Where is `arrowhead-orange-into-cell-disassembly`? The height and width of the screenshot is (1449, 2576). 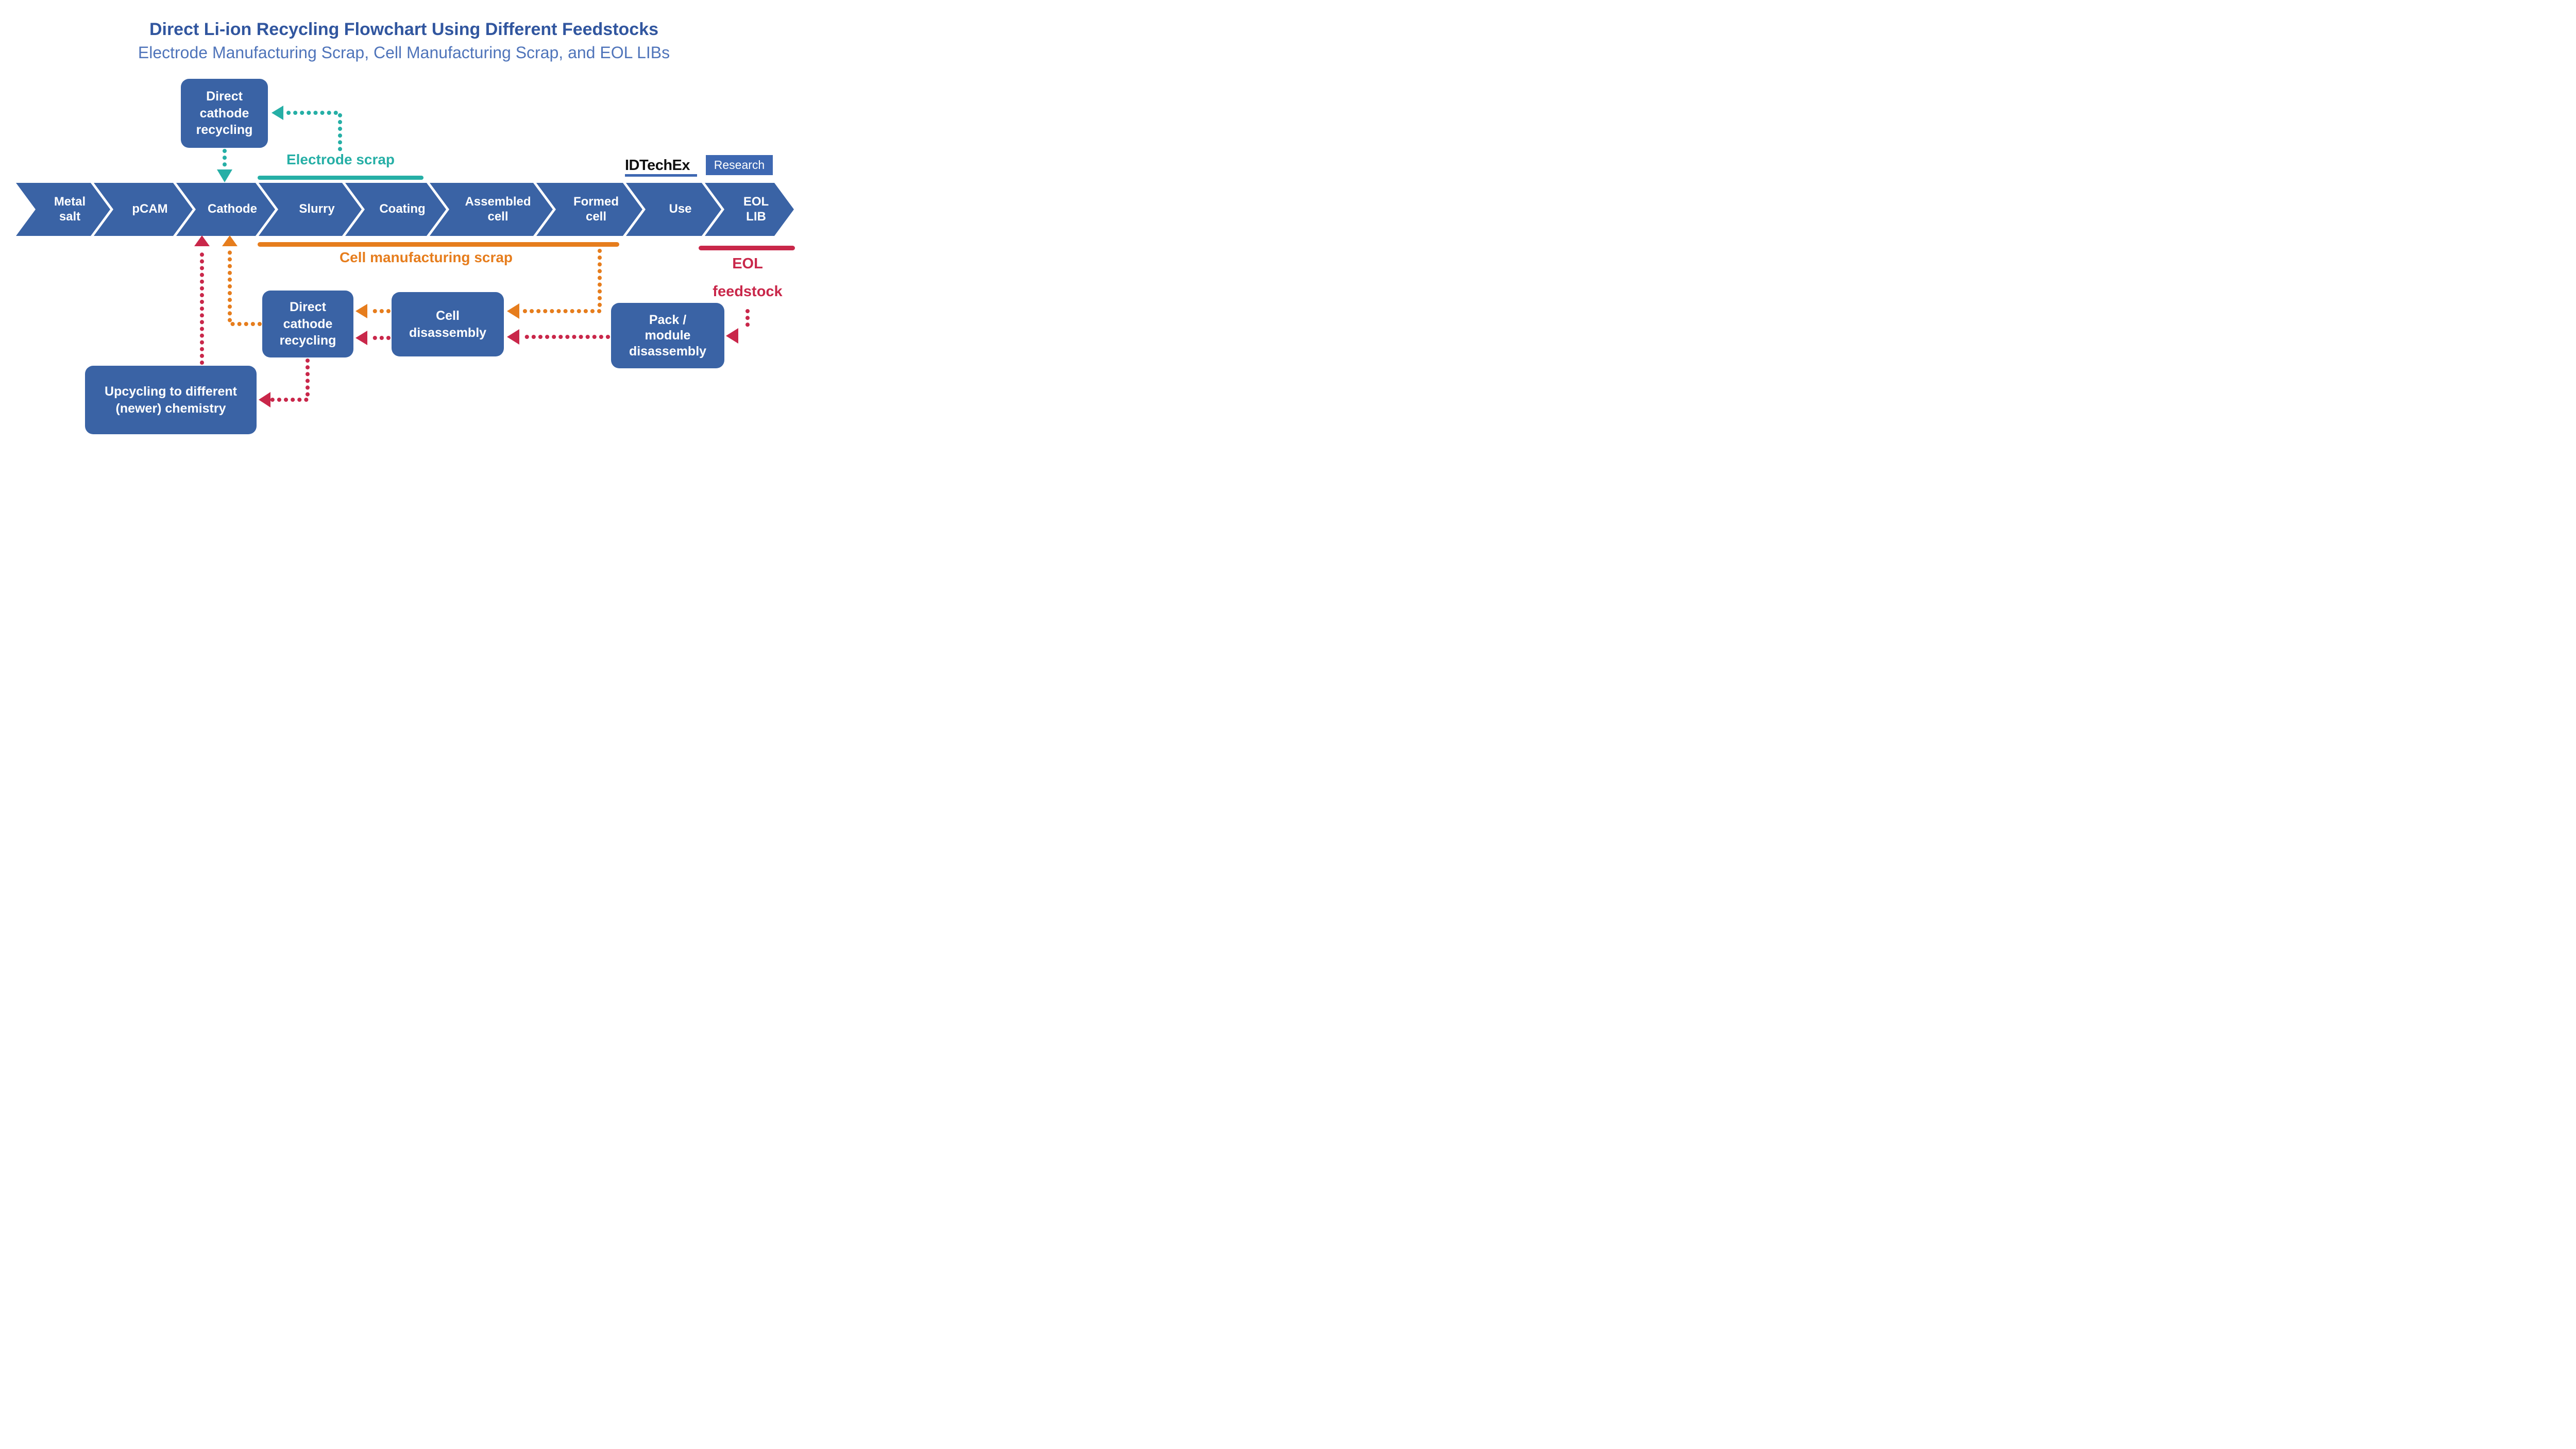 arrowhead-orange-into-cell-disassembly is located at coordinates (513, 311).